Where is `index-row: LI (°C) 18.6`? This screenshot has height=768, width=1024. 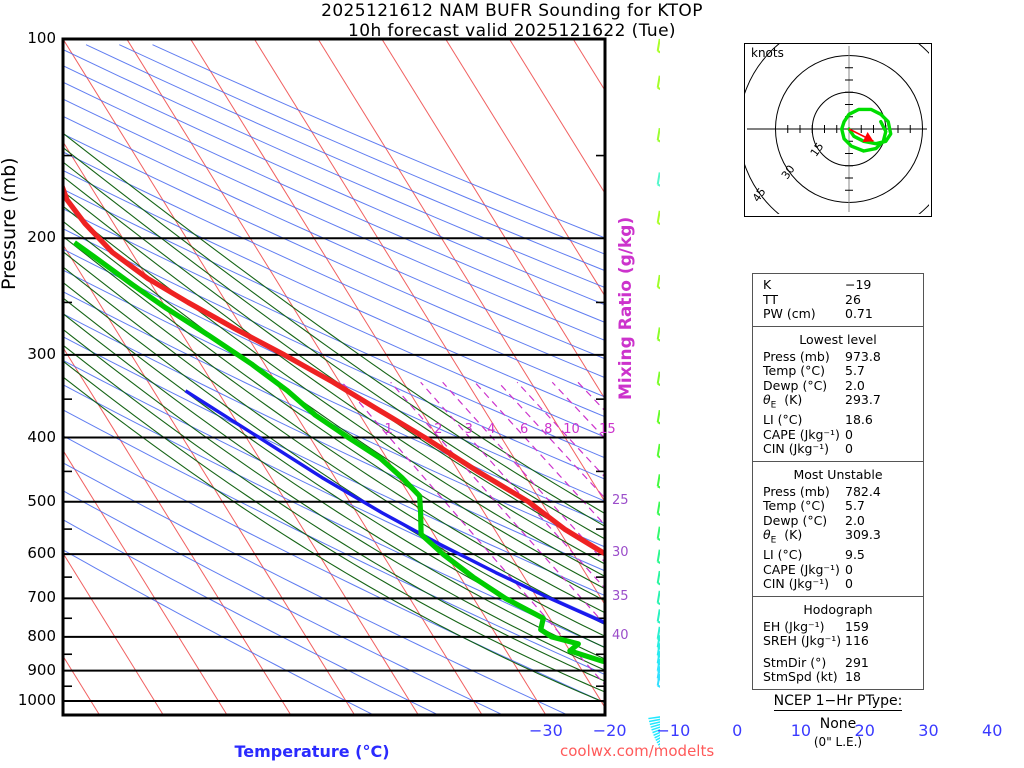 index-row: LI (°C) 18.6 is located at coordinates (838, 420).